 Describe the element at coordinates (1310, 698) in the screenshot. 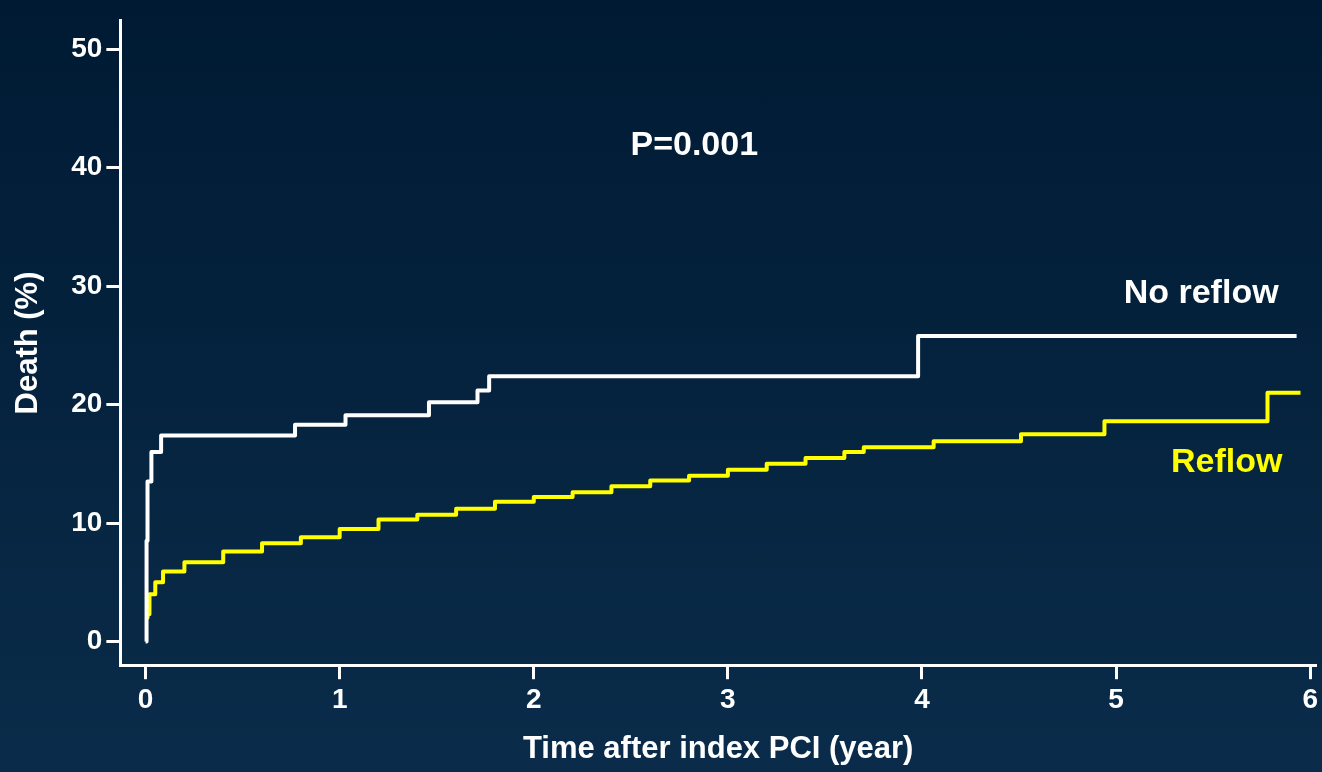

I see `x-tick-label: 6` at that location.